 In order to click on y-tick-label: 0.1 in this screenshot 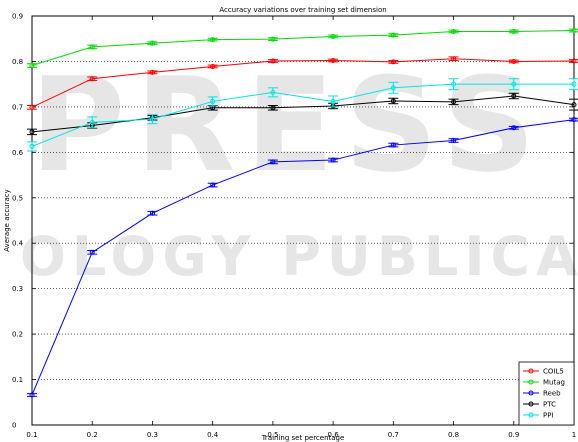, I will do `click(17, 380)`.